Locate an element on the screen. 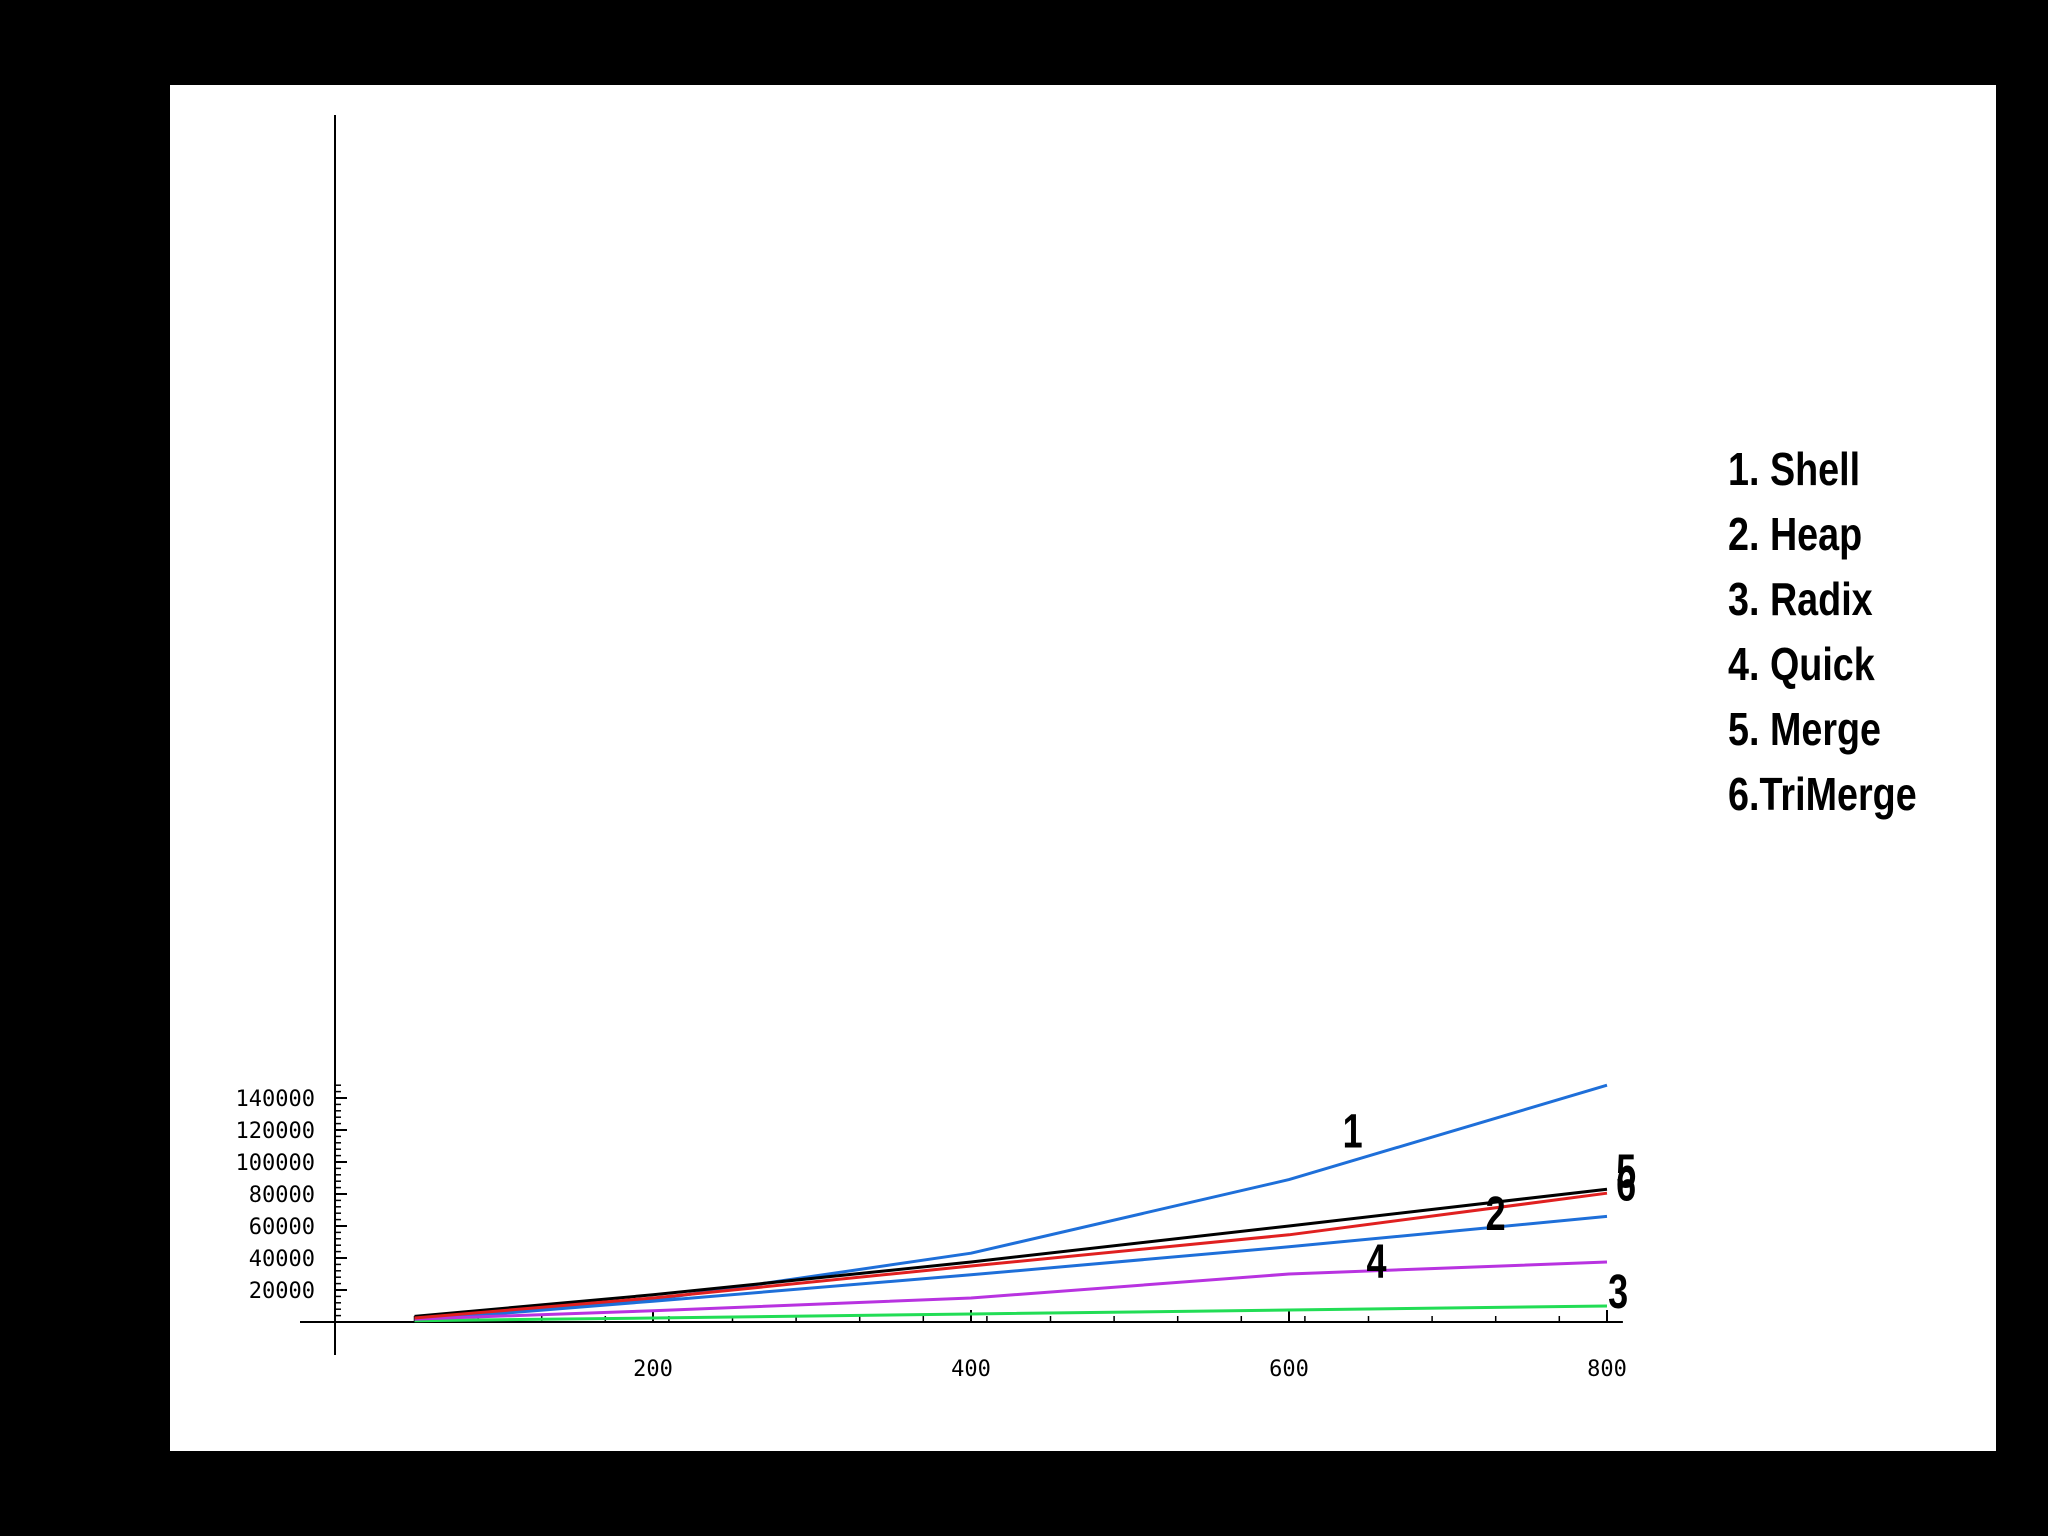  series-label-4: 4 is located at coordinates (1376, 1261).